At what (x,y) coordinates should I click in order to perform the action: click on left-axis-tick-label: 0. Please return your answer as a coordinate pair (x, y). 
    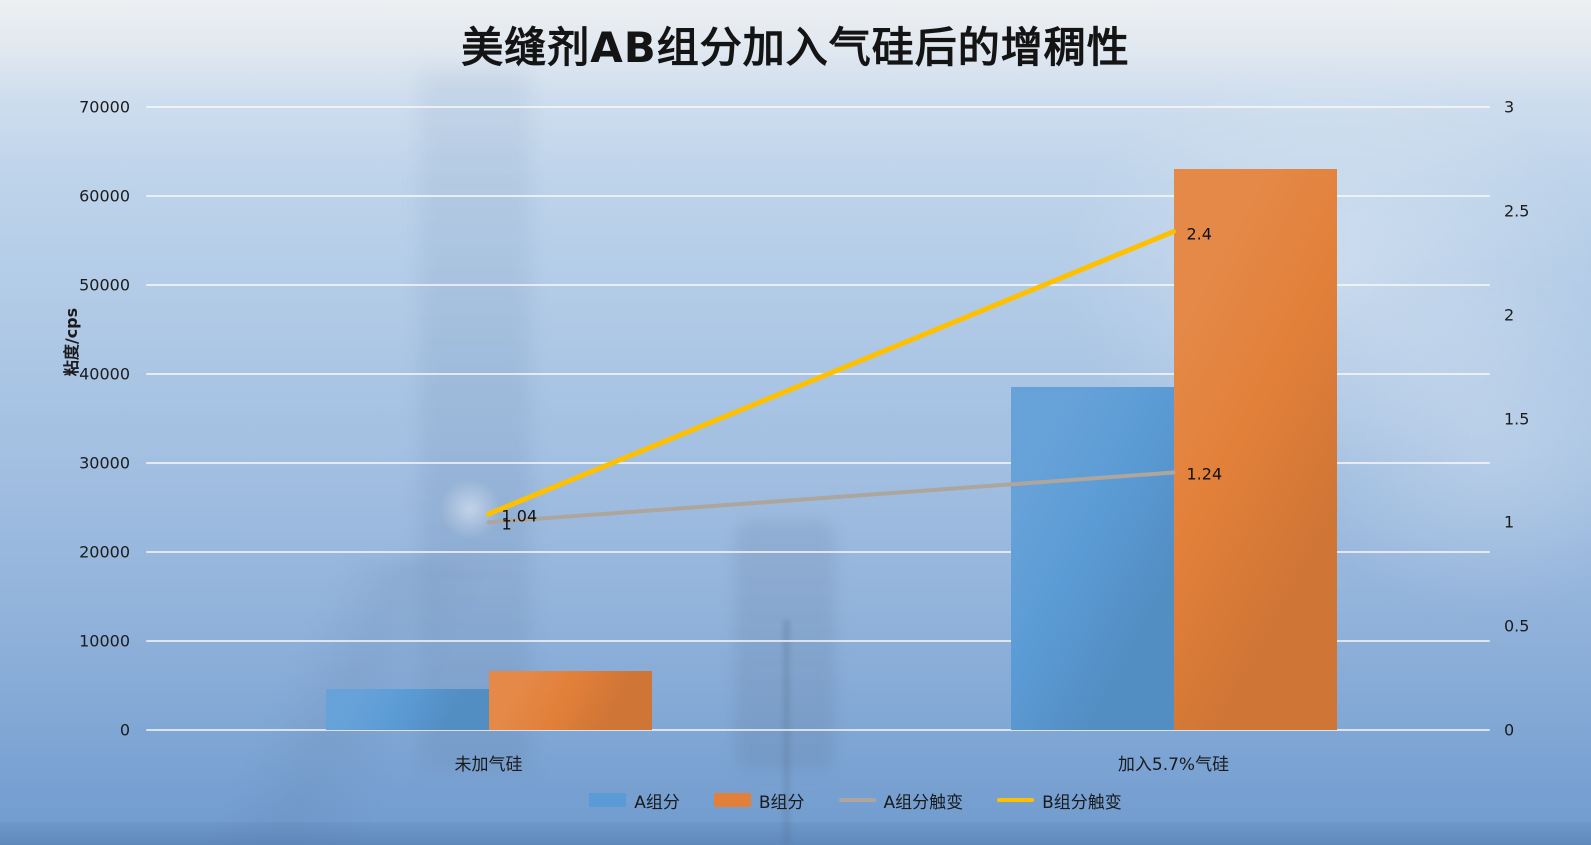
    Looking at the image, I should click on (124, 730).